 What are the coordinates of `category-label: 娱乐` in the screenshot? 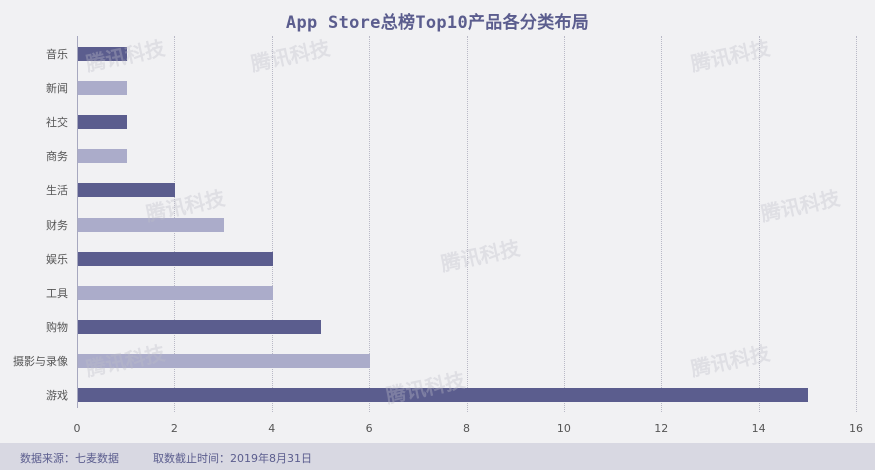 It's located at (57, 259).